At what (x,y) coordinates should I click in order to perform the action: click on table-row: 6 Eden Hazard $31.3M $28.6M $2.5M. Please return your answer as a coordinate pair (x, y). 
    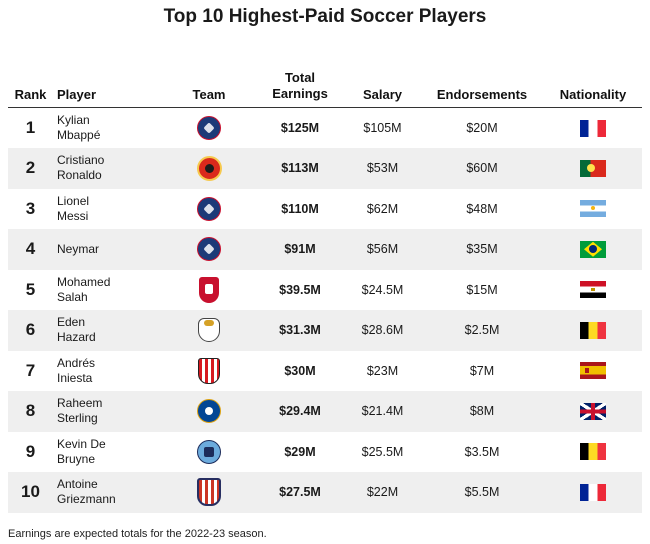
    Looking at the image, I should click on (325, 330).